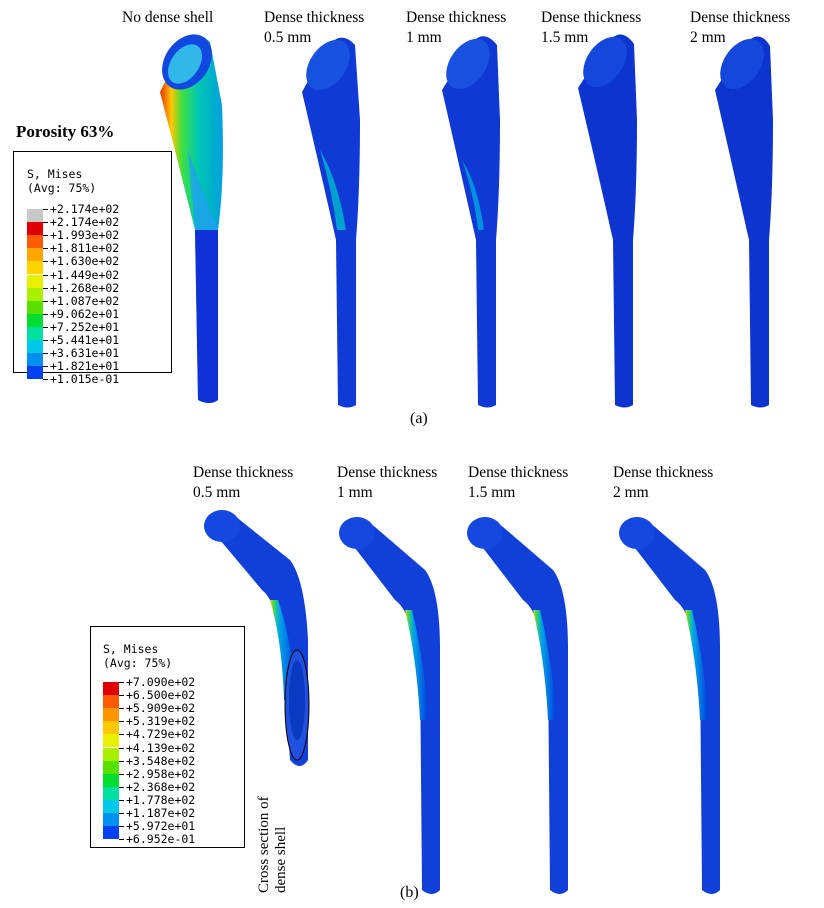  Describe the element at coordinates (161, 839) in the screenshot. I see `legend-b-value: +6.952e-01` at that location.